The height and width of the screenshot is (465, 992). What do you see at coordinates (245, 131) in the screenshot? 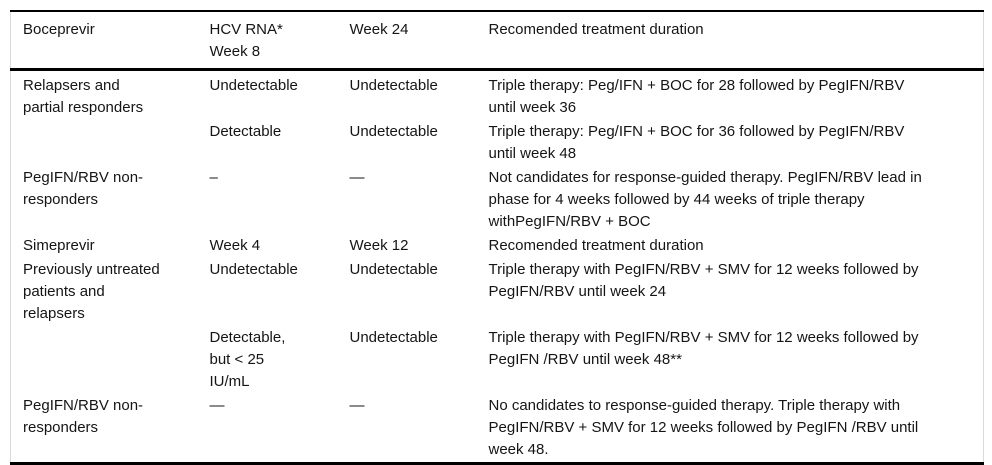
I see `cell-week8-result: Detectable` at bounding box center [245, 131].